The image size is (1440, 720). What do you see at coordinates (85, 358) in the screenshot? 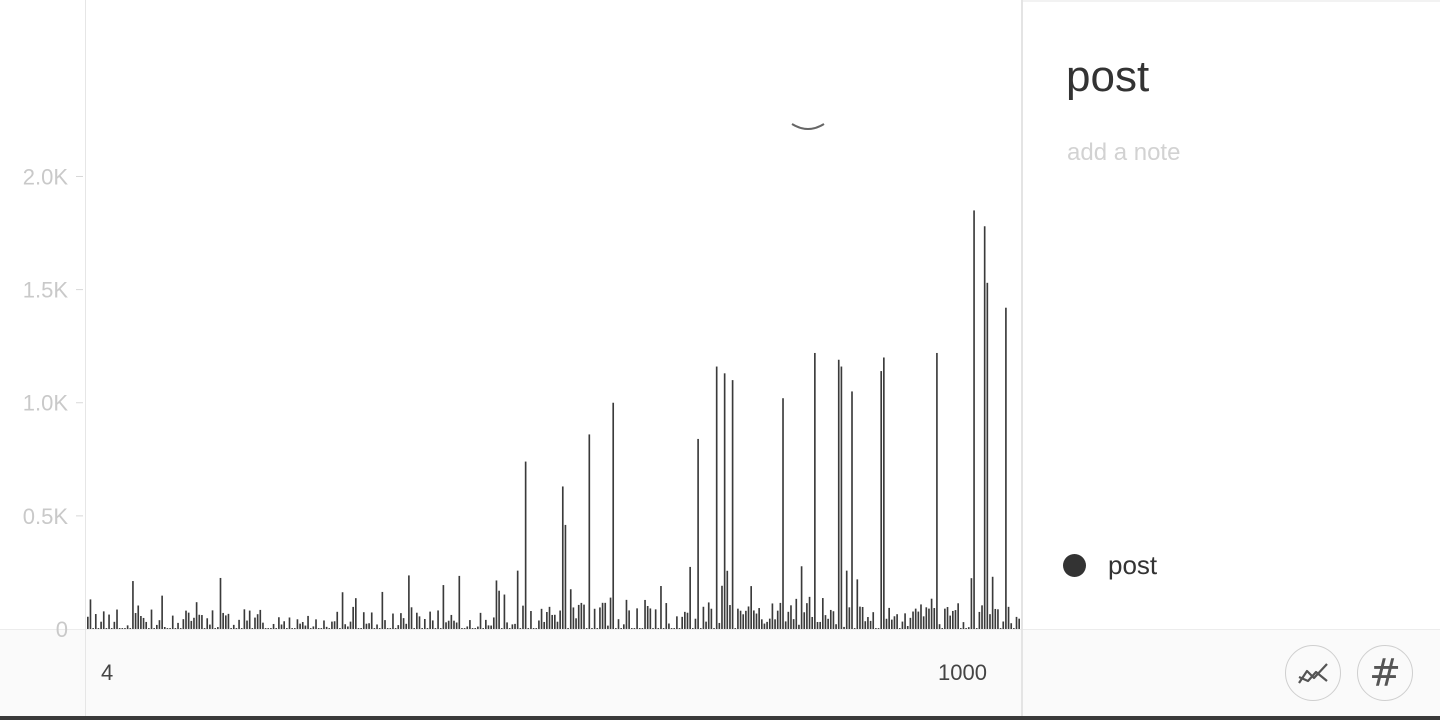
I see `y-axis-line` at bounding box center [85, 358].